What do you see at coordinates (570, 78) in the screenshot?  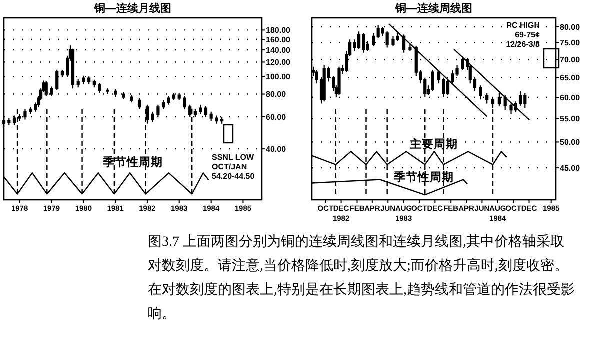 I see `y-tick-label: 65.00` at bounding box center [570, 78].